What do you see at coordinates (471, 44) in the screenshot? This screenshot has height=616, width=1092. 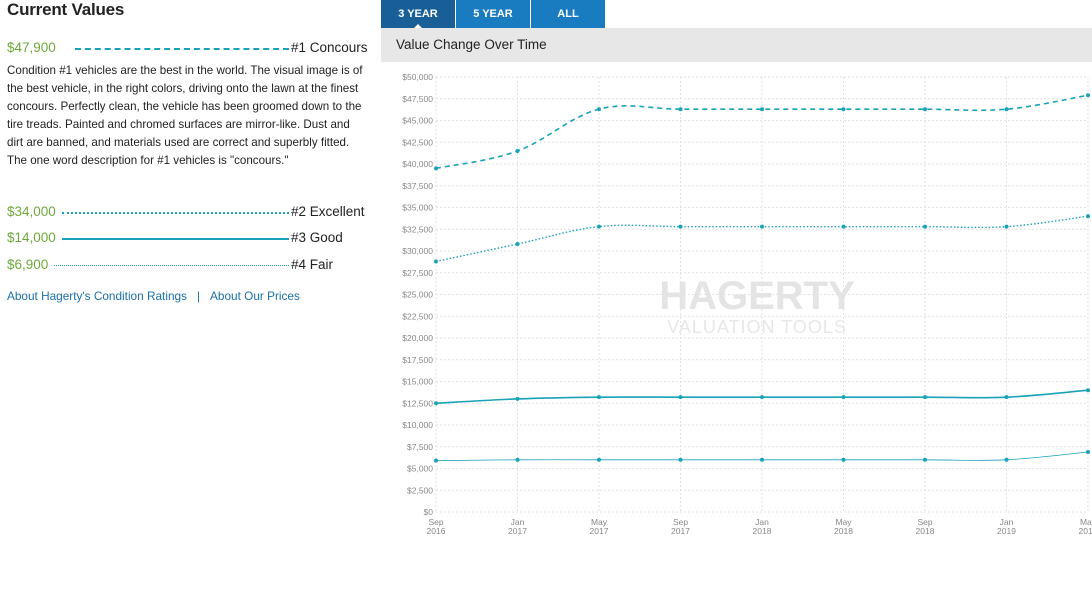 I see `chart-title: Value Change Over Time` at bounding box center [471, 44].